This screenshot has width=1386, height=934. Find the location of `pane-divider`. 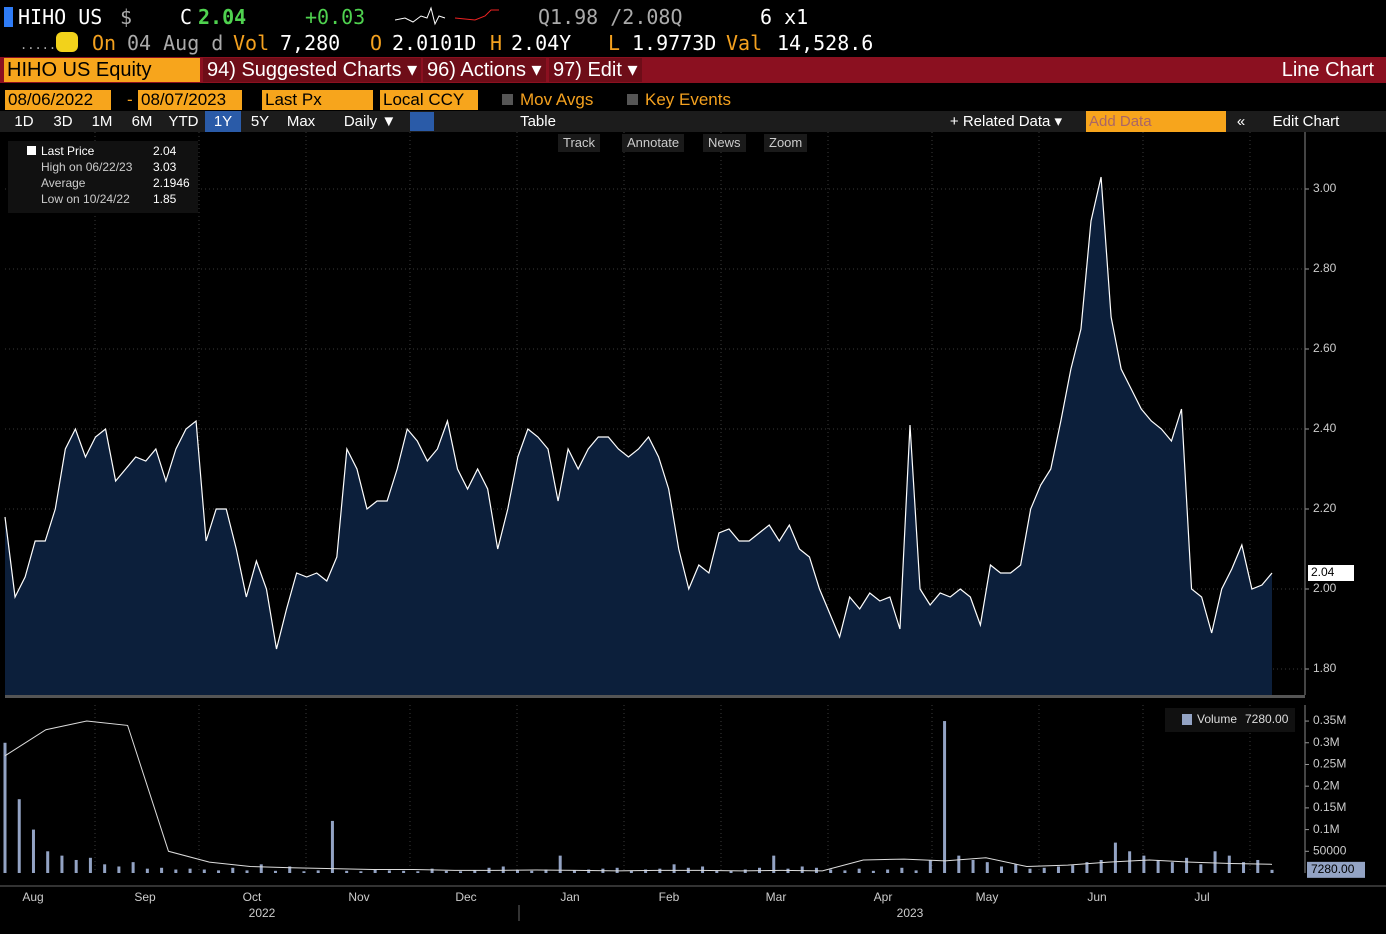

pane-divider is located at coordinates (655, 696).